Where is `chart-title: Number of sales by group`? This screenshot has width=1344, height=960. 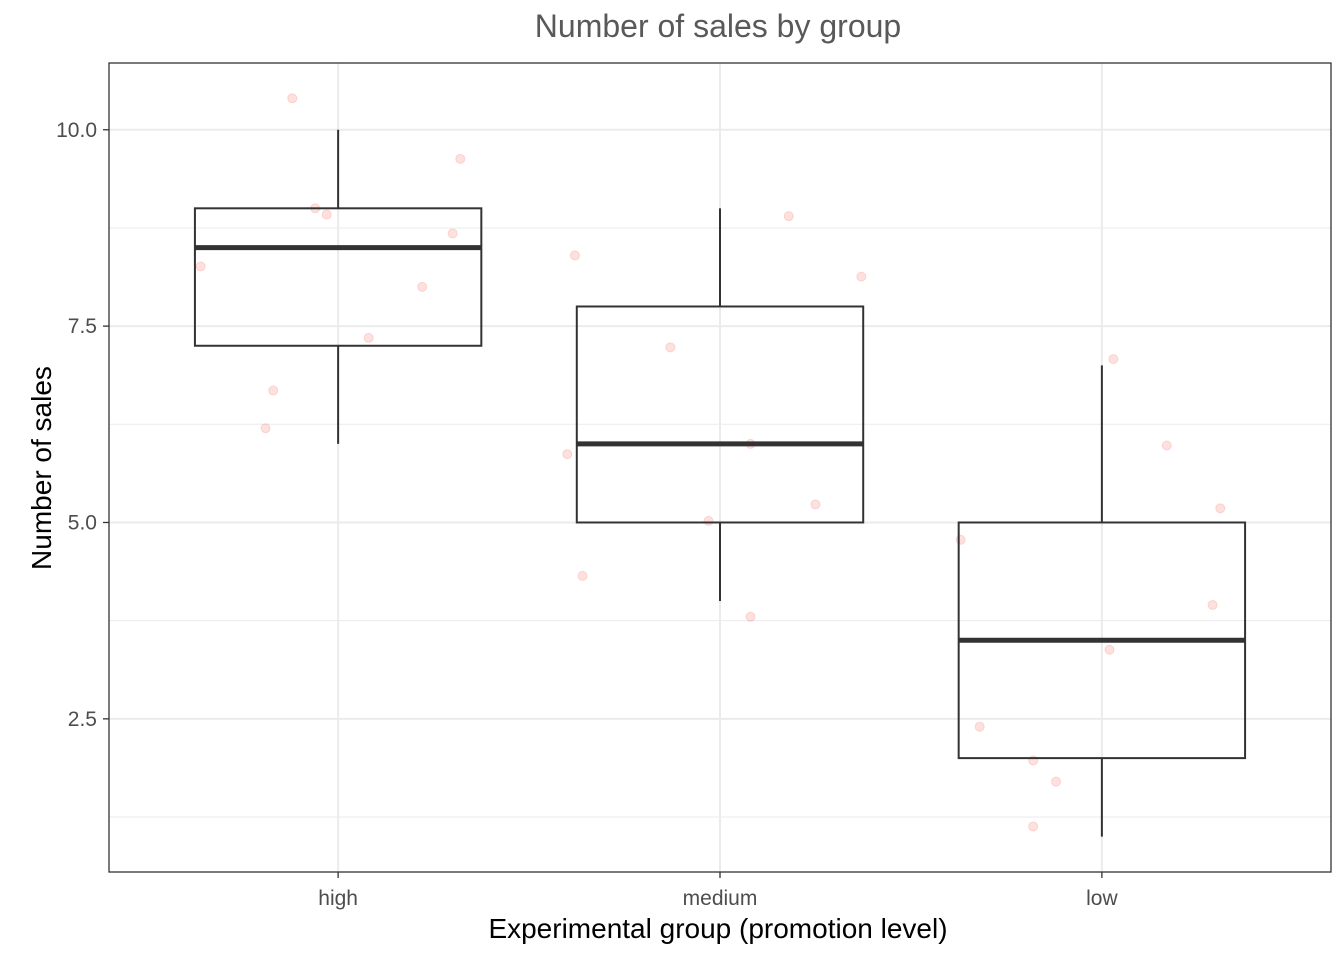 chart-title: Number of sales by group is located at coordinates (718, 26).